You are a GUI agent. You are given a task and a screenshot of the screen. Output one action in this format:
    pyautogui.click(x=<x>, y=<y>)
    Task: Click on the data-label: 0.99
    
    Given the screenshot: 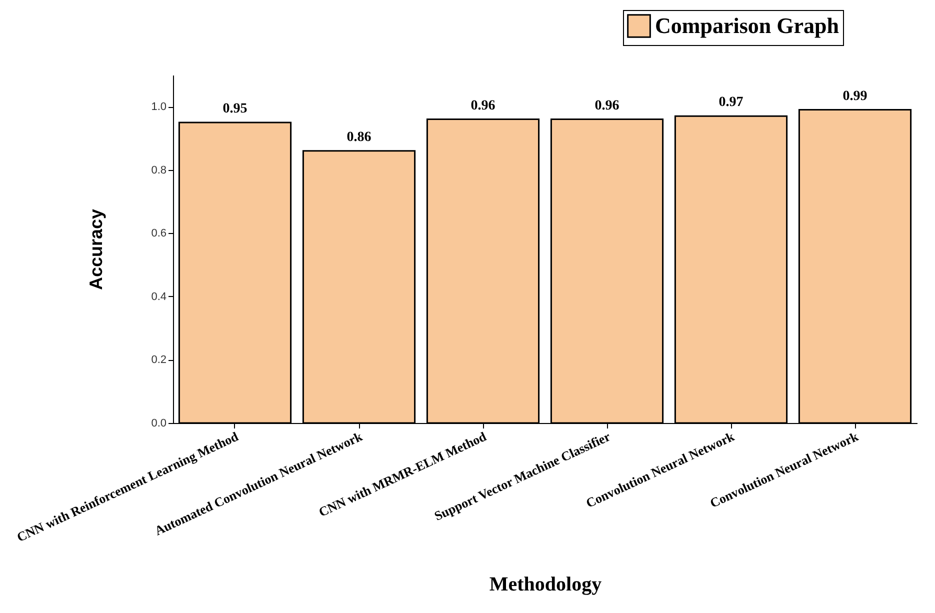 What is the action you would take?
    pyautogui.click(x=855, y=96)
    